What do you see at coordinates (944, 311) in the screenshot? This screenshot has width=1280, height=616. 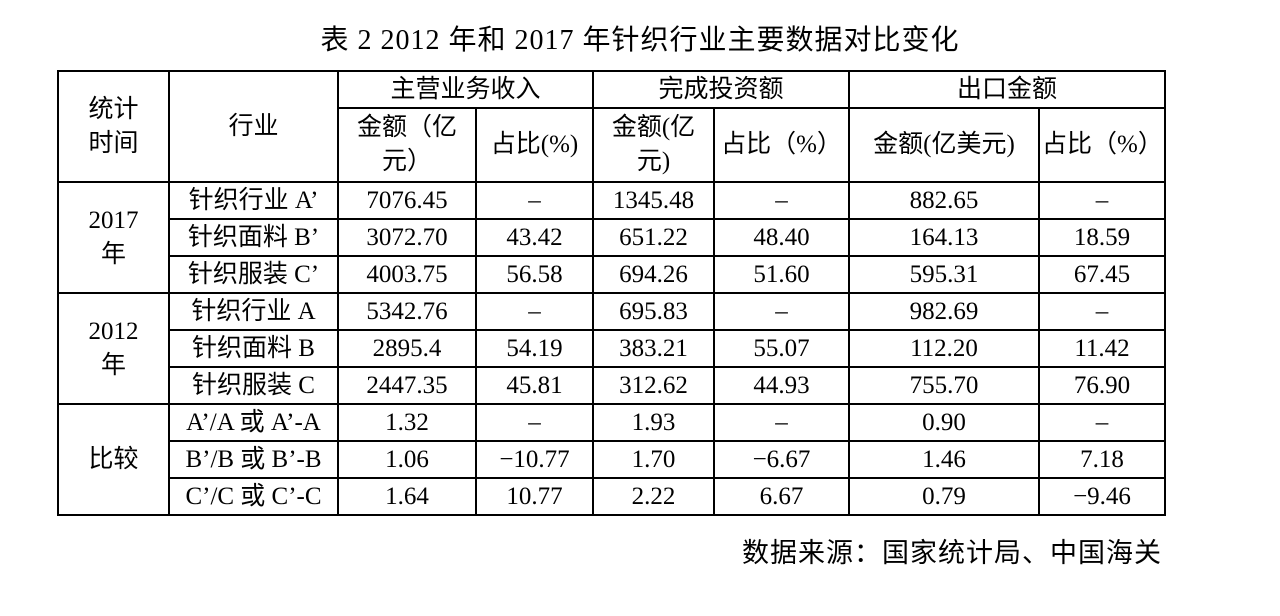 I see `table-cell: 982.69` at bounding box center [944, 311].